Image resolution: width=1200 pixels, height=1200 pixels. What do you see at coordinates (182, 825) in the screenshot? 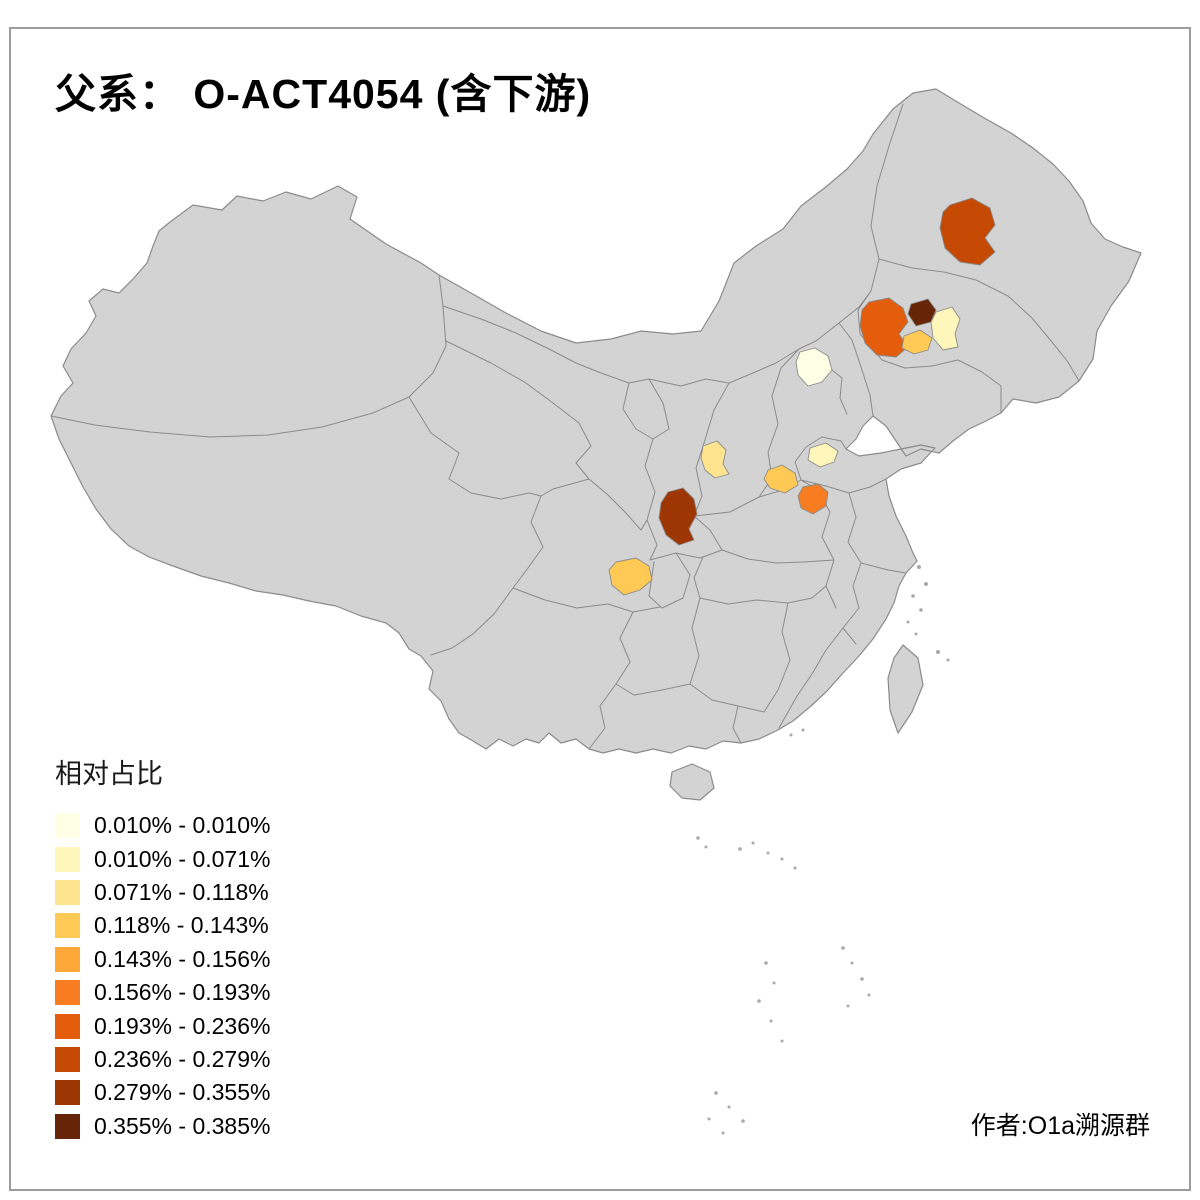
I see `legend-class-label: 0.010% - 0.010%` at bounding box center [182, 825].